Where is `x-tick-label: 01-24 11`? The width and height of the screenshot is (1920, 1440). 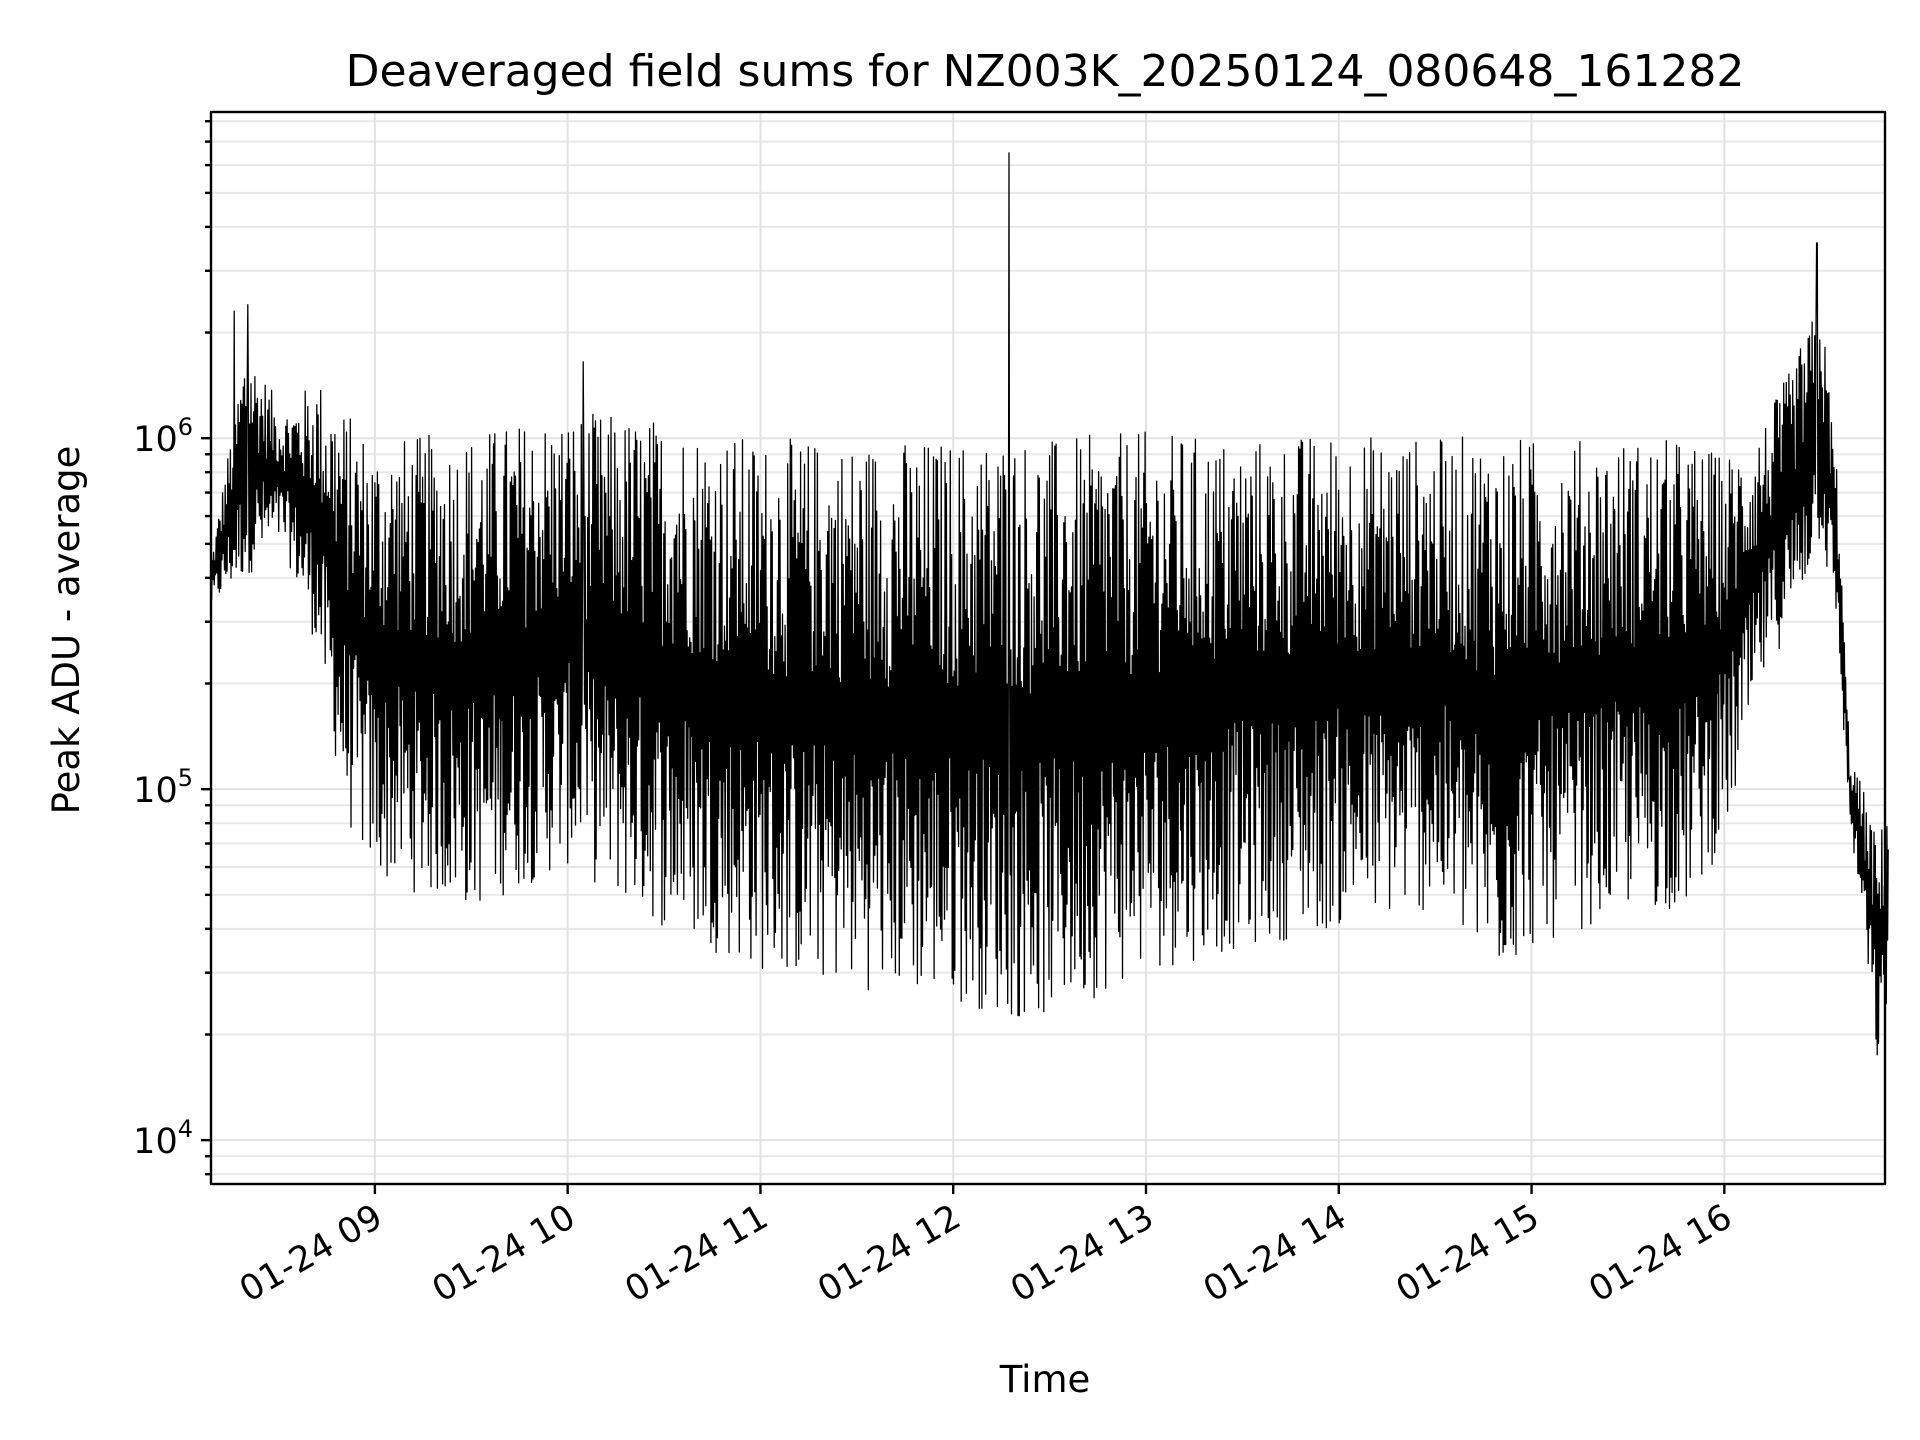
x-tick-label: 01-24 11 is located at coordinates (697, 1253).